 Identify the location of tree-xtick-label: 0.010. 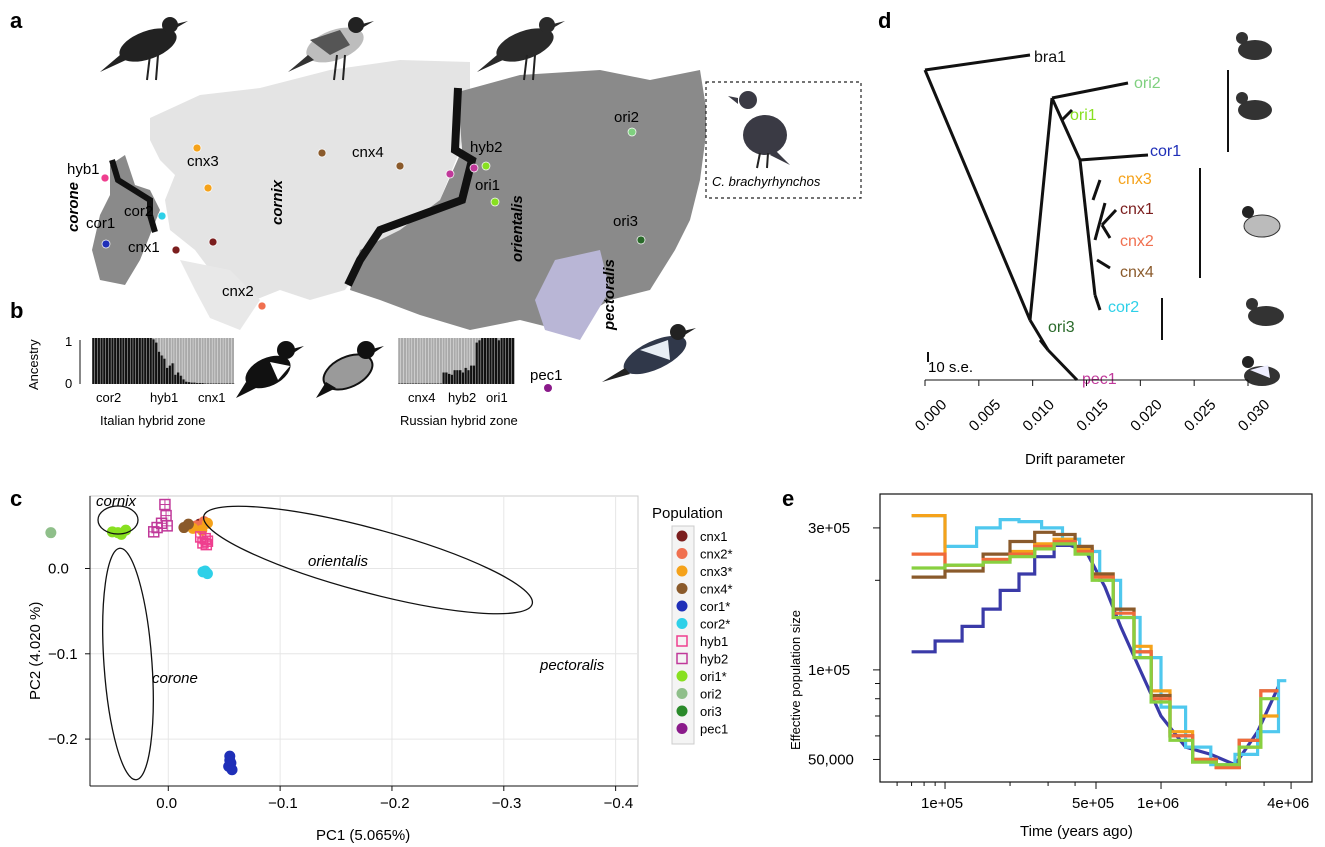
(1038, 415).